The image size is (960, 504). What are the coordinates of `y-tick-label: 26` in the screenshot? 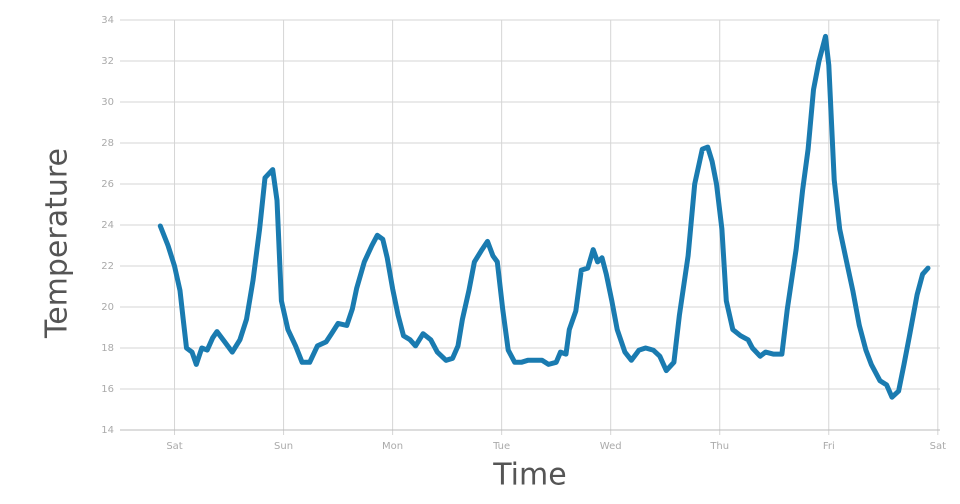 It's located at (107, 184).